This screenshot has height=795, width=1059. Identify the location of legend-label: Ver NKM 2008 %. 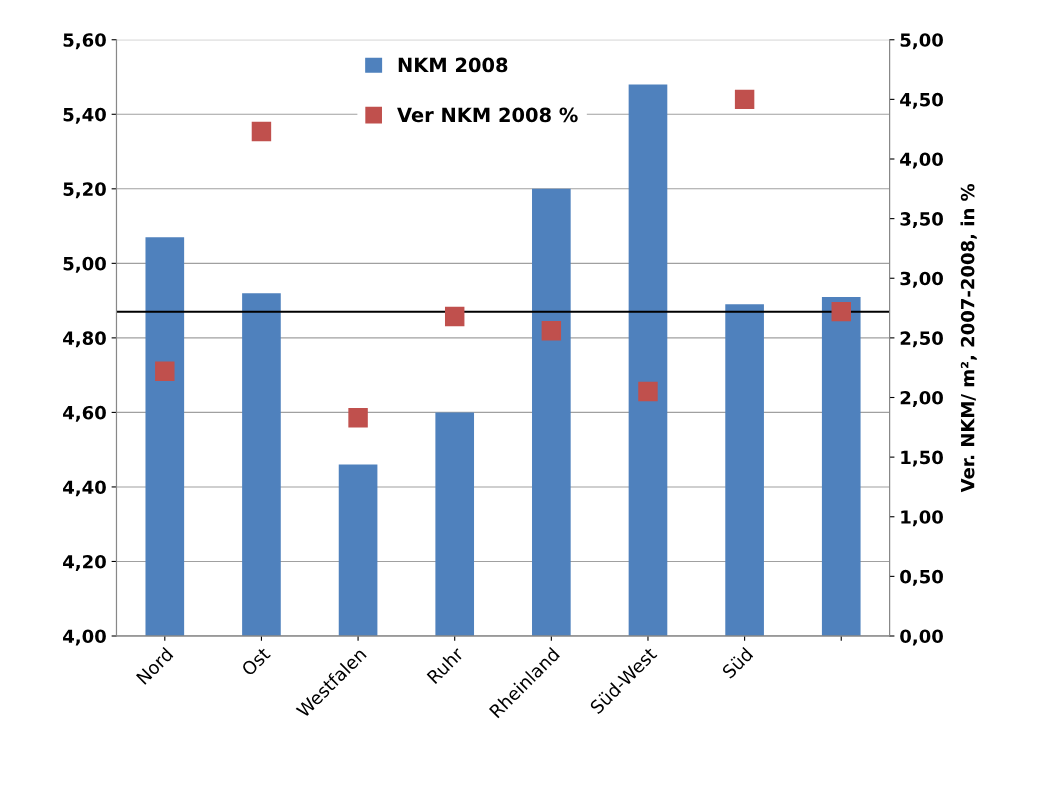
(487, 115).